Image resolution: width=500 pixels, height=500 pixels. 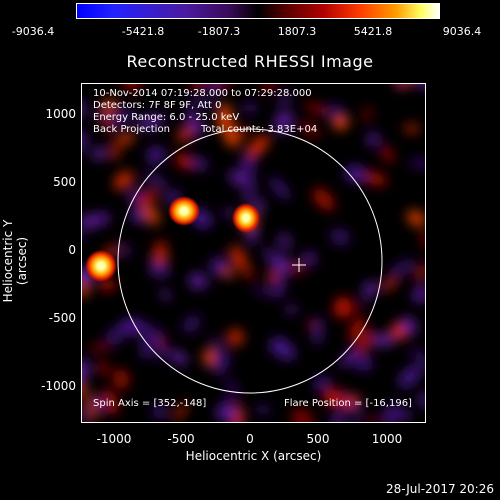 What do you see at coordinates (318, 439) in the screenshot?
I see `x-tick-label: 500` at bounding box center [318, 439].